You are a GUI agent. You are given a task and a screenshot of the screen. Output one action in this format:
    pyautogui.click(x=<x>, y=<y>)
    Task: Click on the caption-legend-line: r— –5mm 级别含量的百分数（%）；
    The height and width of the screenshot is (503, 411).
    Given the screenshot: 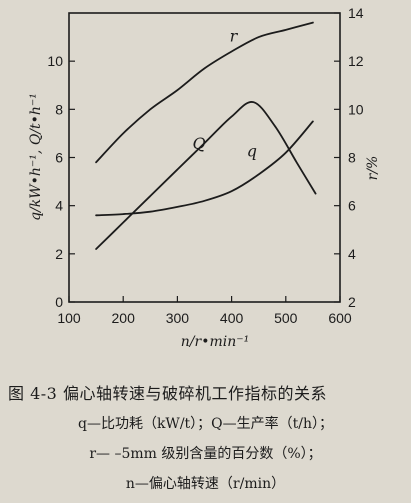 What is the action you would take?
    pyautogui.click(x=205, y=454)
    